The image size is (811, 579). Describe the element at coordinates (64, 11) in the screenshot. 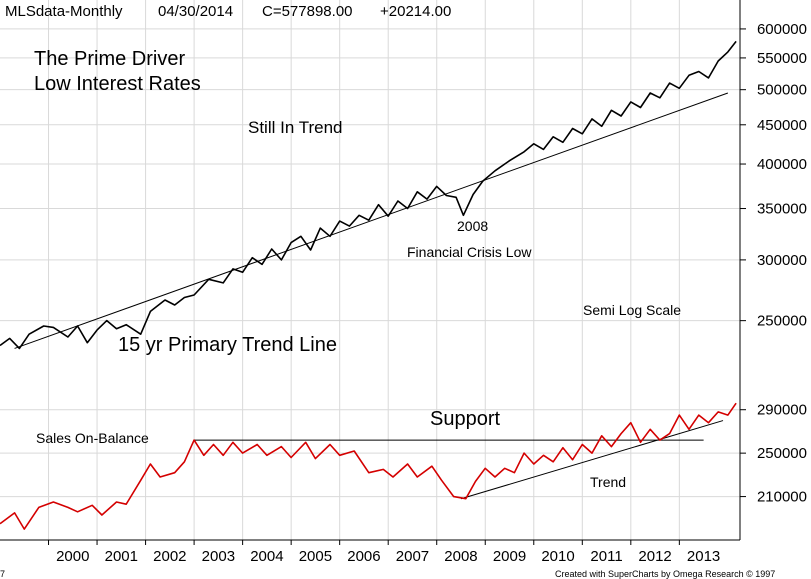

I see `chart-symbol: MLSdata-Monthly` at that location.